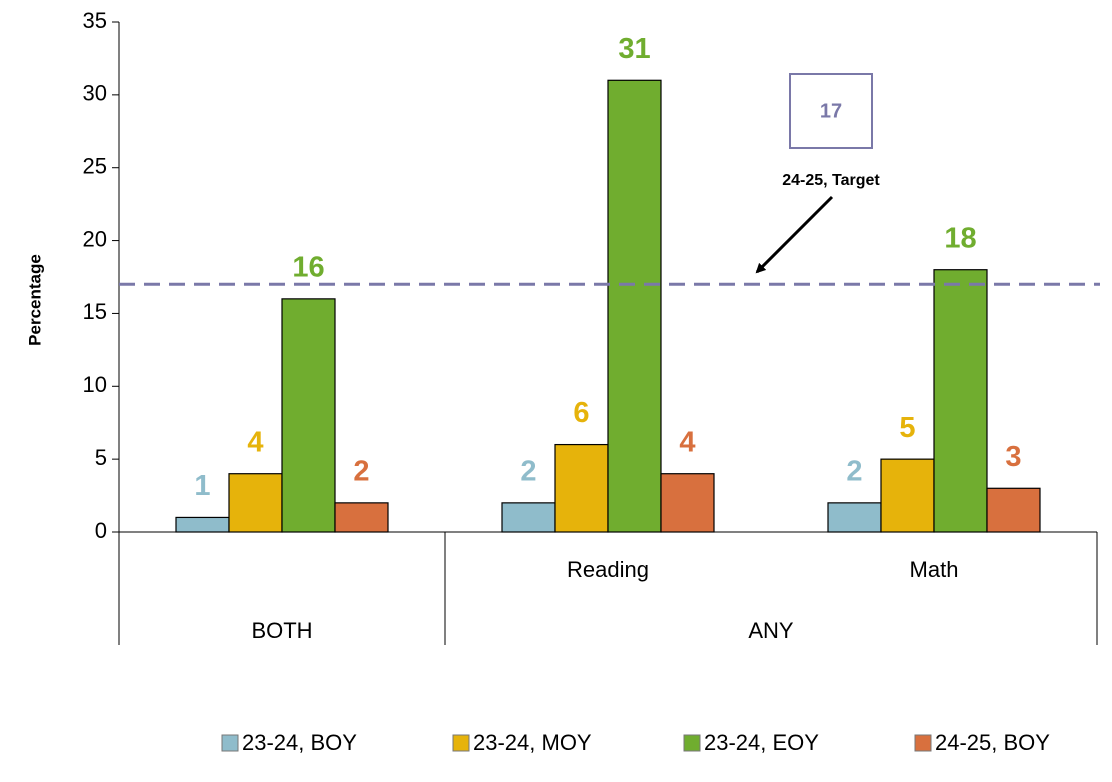 This screenshot has height=782, width=1112. Describe the element at coordinates (581, 413) in the screenshot. I see `data-label: 6` at that location.